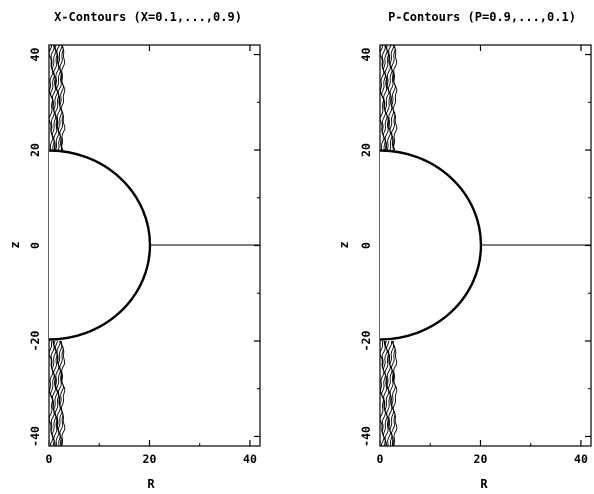 The width and height of the screenshot is (594, 494). Describe the element at coordinates (482, 17) in the screenshot. I see `panel-title: P-Contours (P=0.9,...,0.1)` at that location.